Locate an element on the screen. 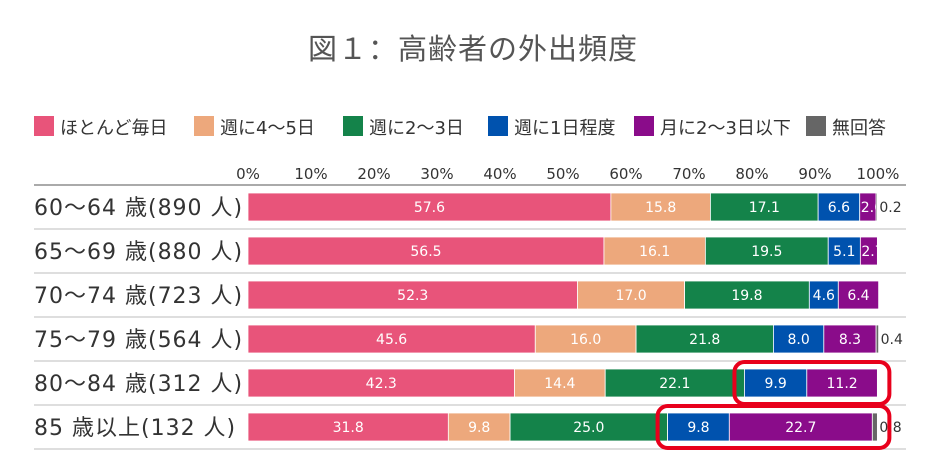 The height and width of the screenshot is (476, 946). data-label: 19.5 is located at coordinates (766, 252).